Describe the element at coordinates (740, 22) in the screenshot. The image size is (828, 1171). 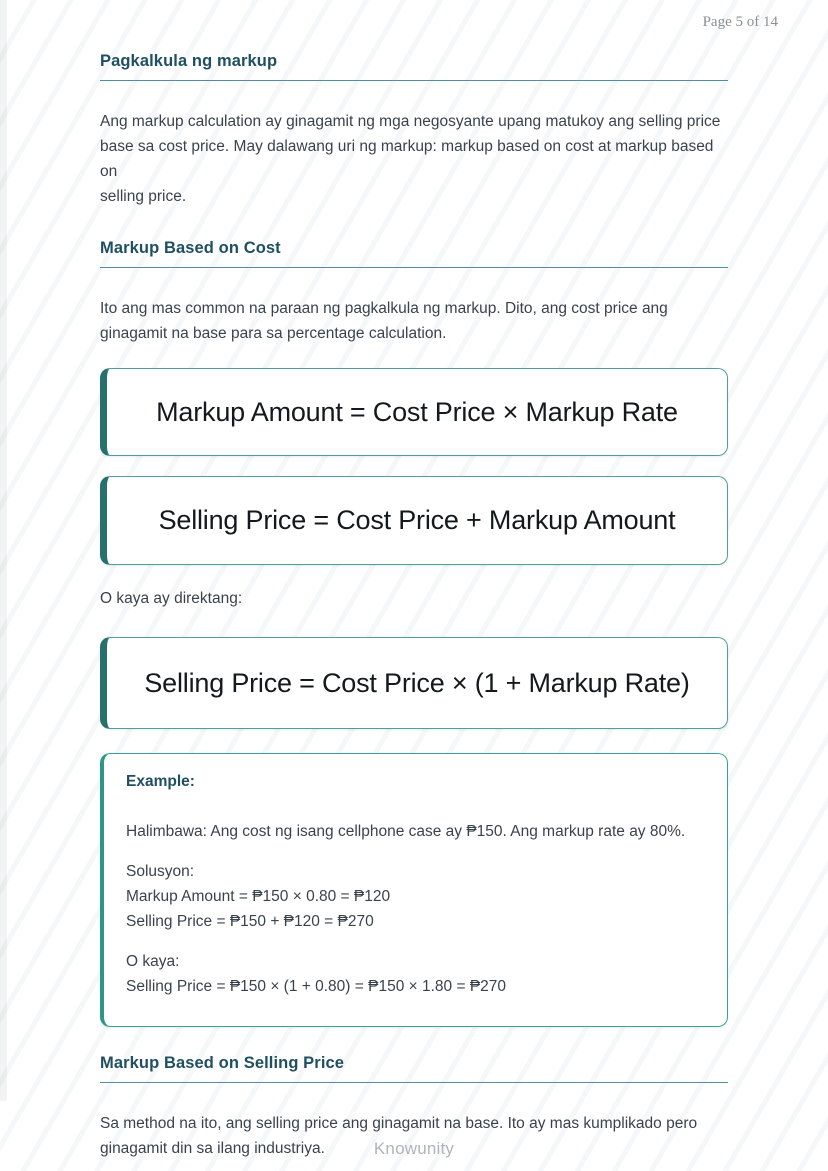
I see `page-indicator: Page 5 of 14` at that location.